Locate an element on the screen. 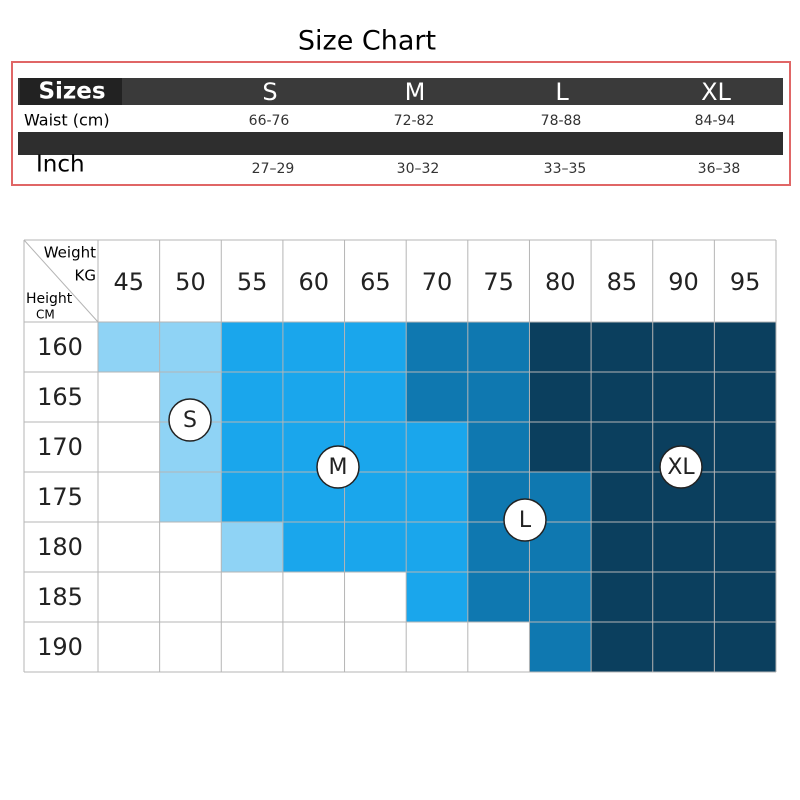 This screenshot has width=800, height=800. sizes-box is located at coordinates (71, 91).